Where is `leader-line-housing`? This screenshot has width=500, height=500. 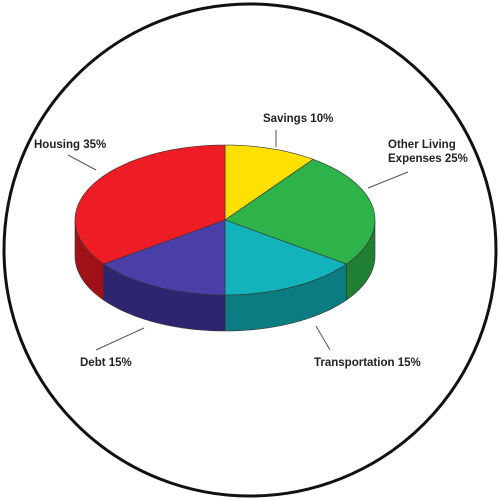 leader-line-housing is located at coordinates (82, 162).